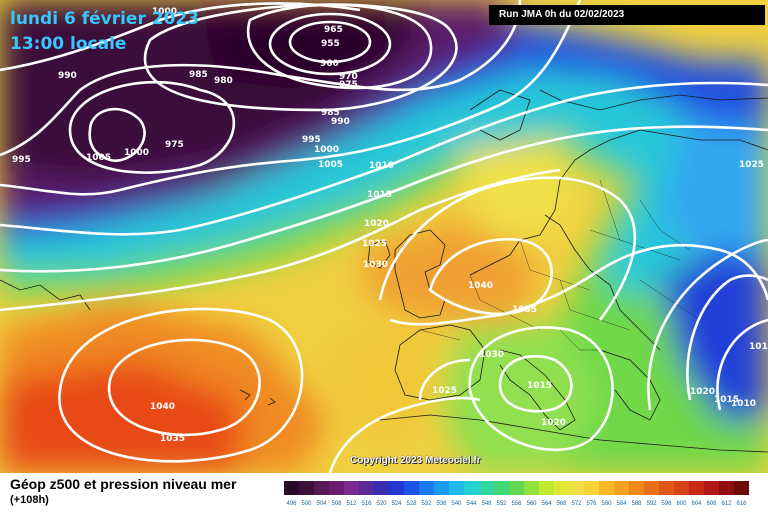 This screenshot has height=512, width=768. What do you see at coordinates (415, 460) in the screenshot?
I see `copyright-notice: Copyright 2023 Meteociel.fr` at bounding box center [415, 460].